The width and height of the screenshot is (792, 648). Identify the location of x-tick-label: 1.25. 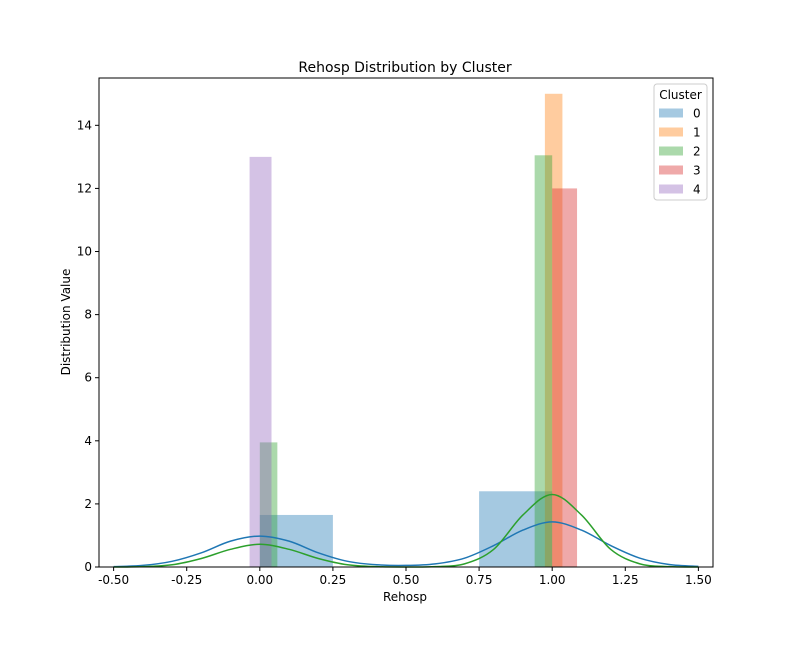
(625, 580).